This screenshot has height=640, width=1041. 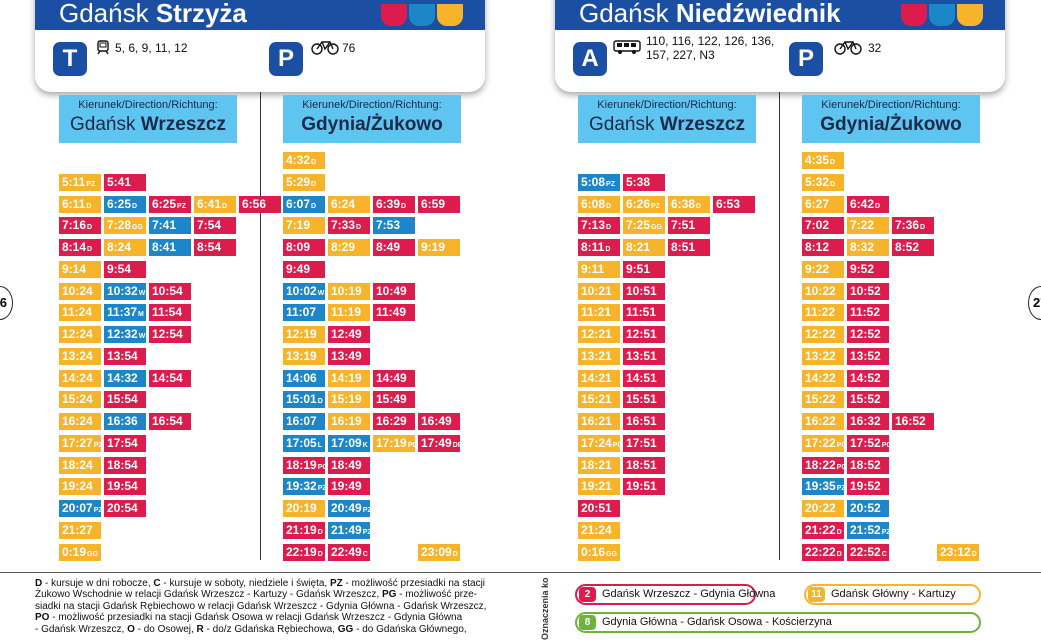 I want to click on departure-time: 7:41, so click(x=170, y=226).